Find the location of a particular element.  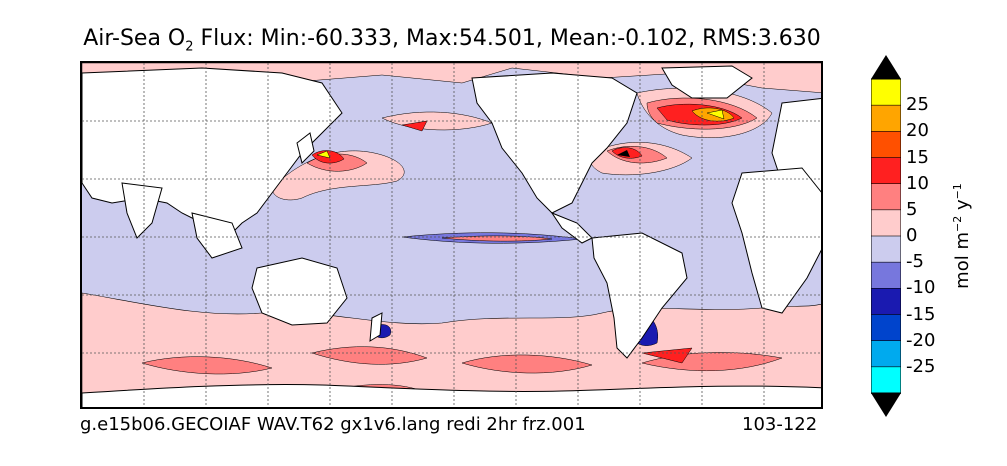

colorbar-units-label: mol m−2 y−1 is located at coordinates (962, 236).